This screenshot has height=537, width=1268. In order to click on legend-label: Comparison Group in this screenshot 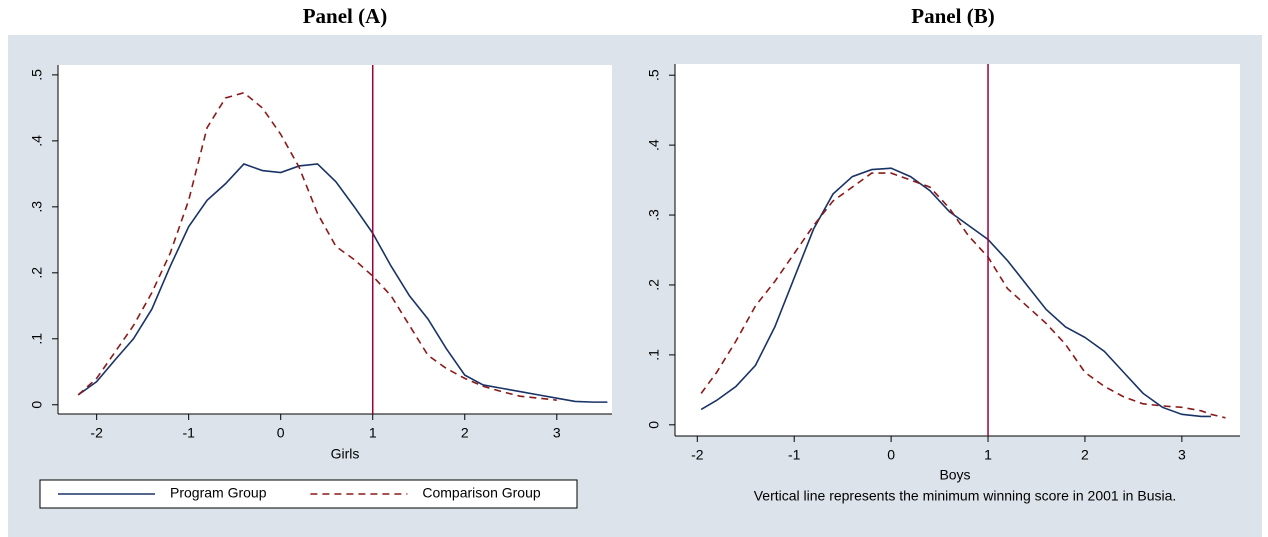, I will do `click(481, 493)`.